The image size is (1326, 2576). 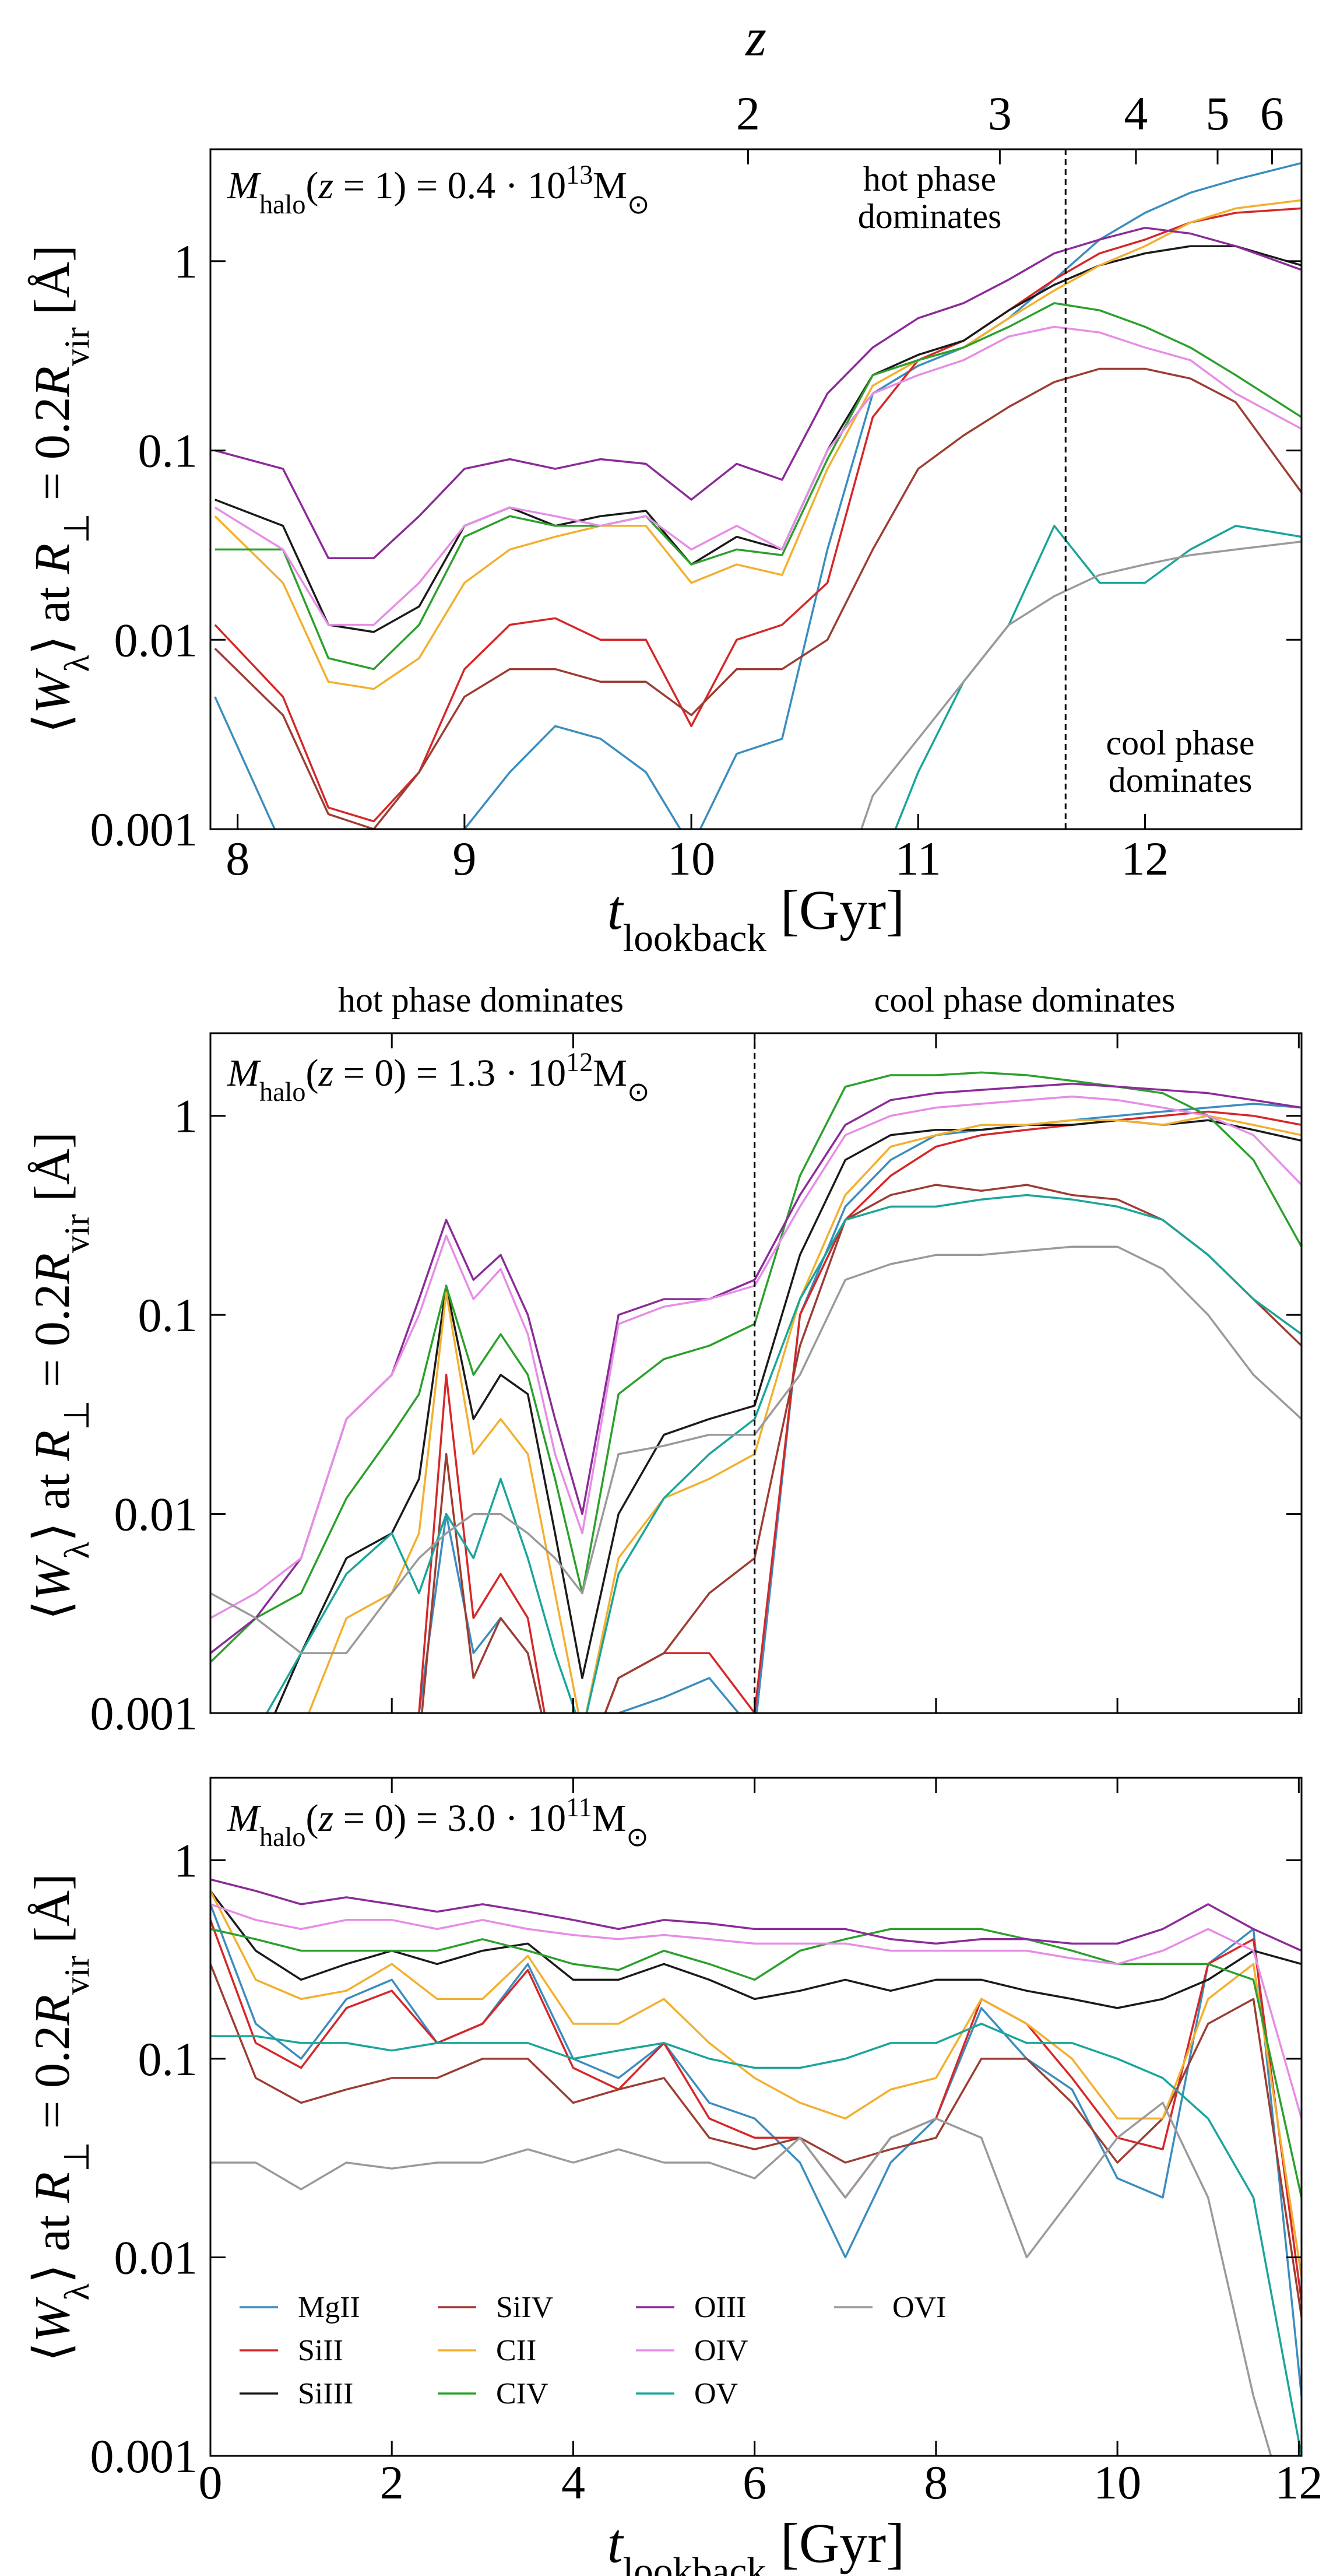 I want to click on x-tick-label: 9, so click(x=464, y=858).